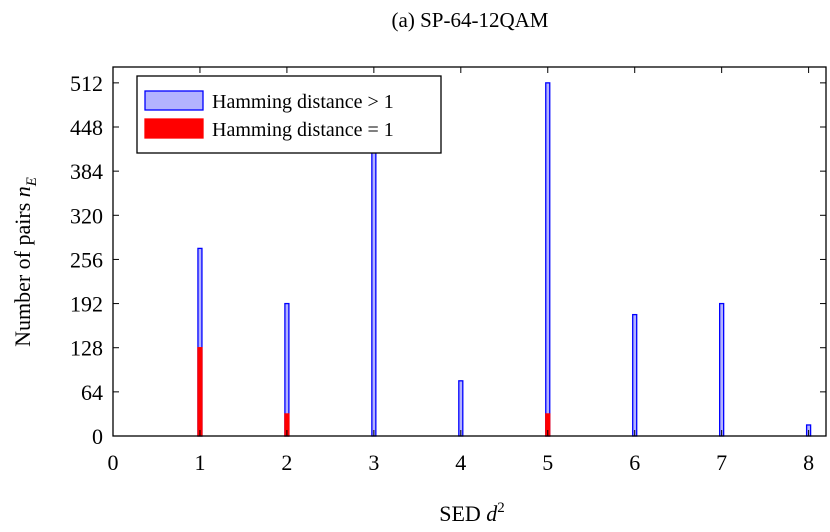 The image size is (830, 532). I want to click on y-tick-label: 448, so click(86, 127).